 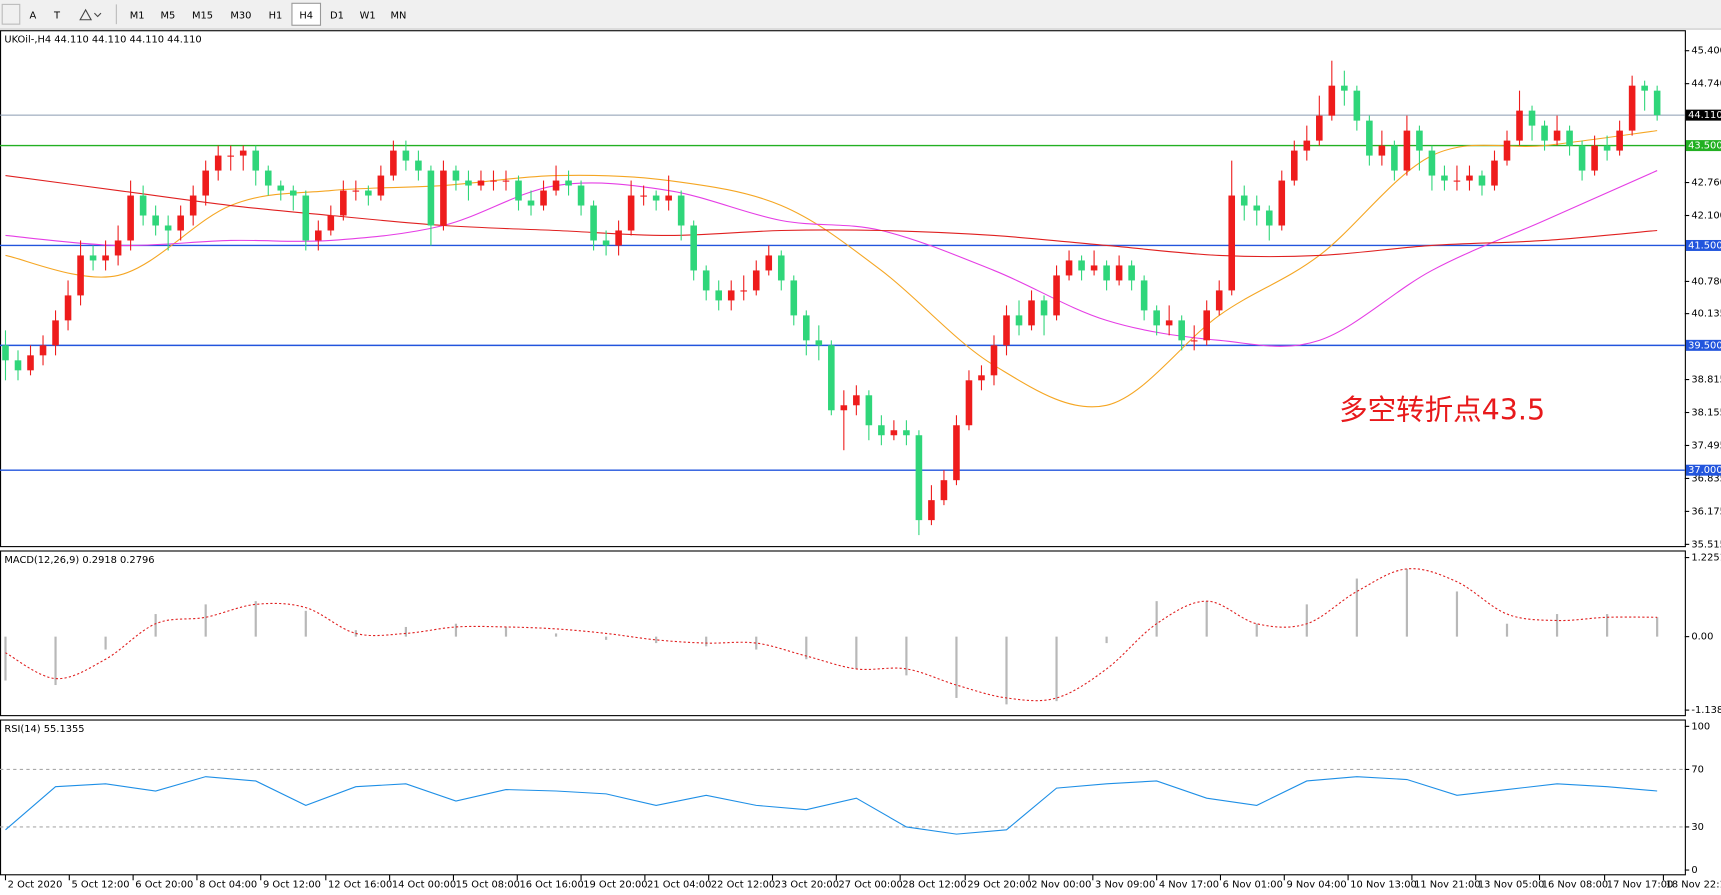 What do you see at coordinates (551, 885) in the screenshot?
I see `x-tick-label: 16 Oct 16:00` at bounding box center [551, 885].